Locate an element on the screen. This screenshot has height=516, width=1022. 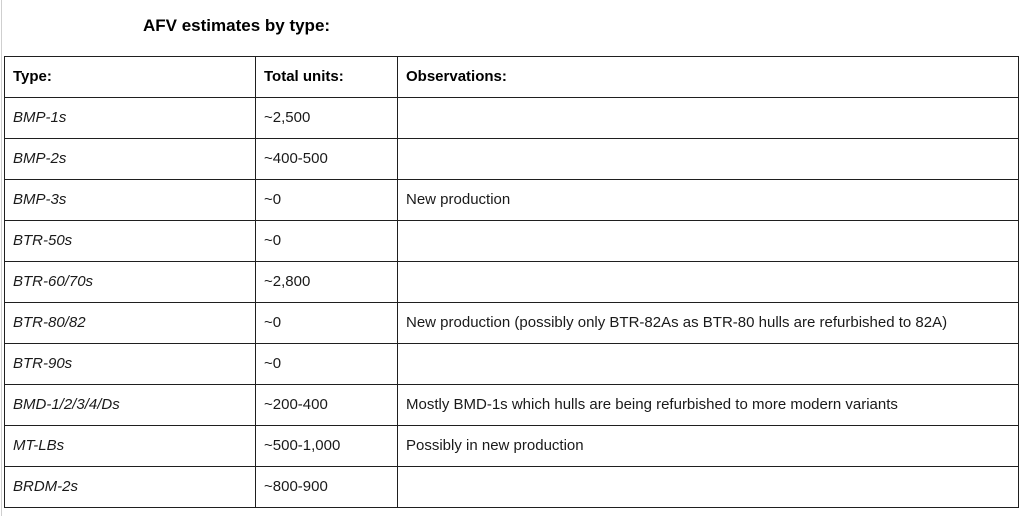
table-row: BMP-1s ~2,500 is located at coordinates (511, 118).